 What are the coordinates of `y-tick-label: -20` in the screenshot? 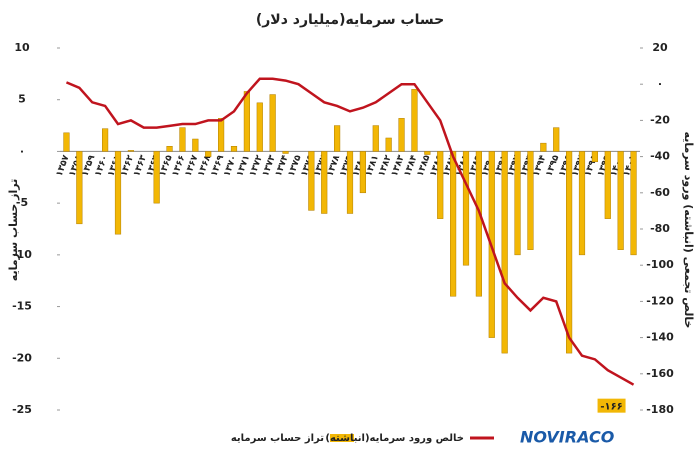 It's located at (22, 357).